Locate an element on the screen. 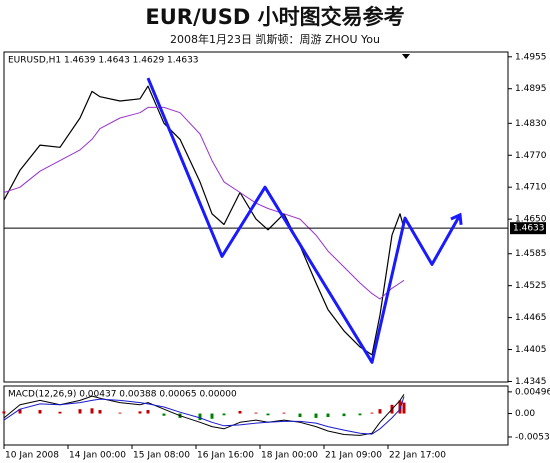 The width and height of the screenshot is (550, 463). shift-marker is located at coordinates (406, 56).